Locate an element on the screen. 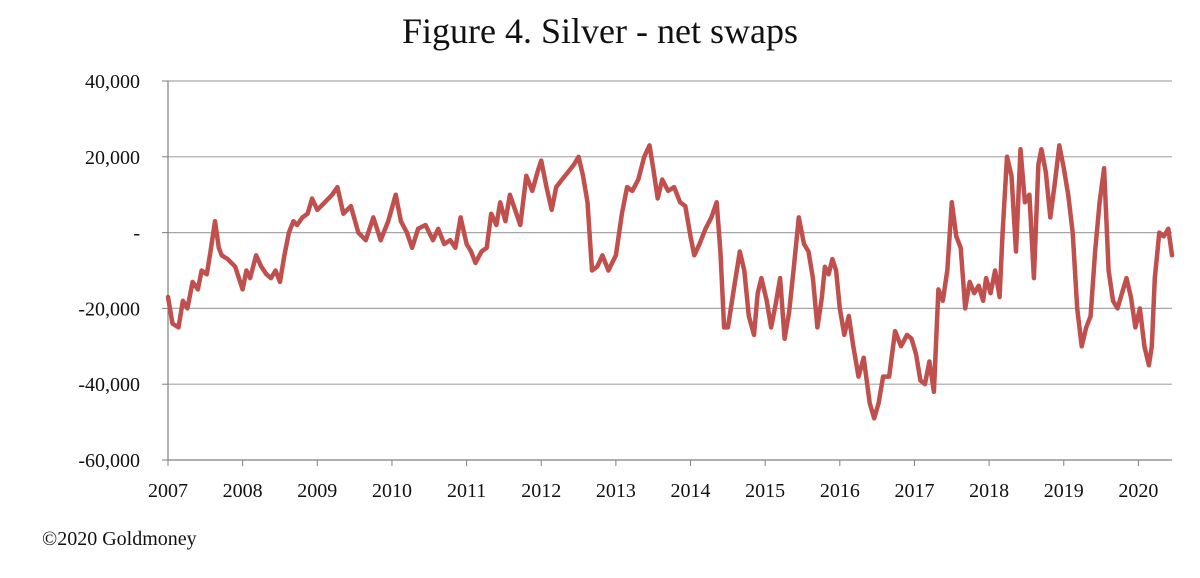  x-tick-label: 2017 is located at coordinates (914, 491).